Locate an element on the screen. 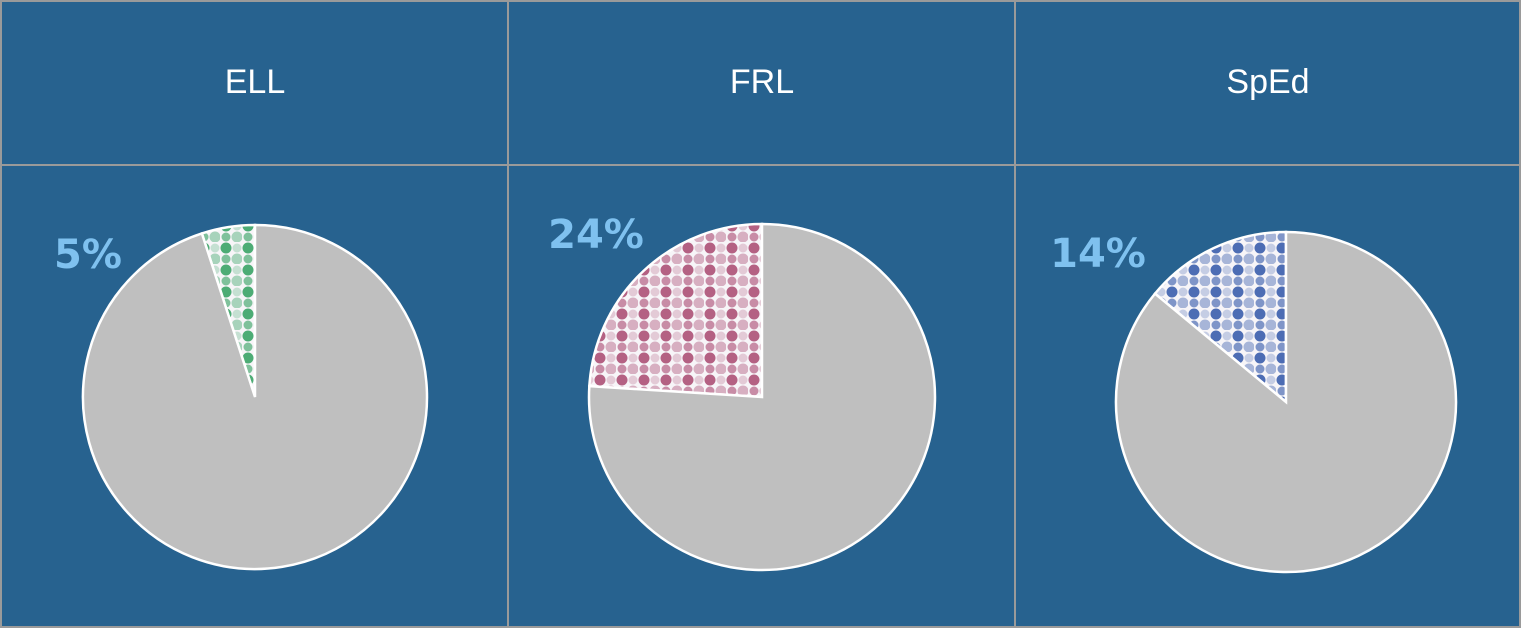 The width and height of the screenshot is (1521, 628). value-label: 14% is located at coordinates (1098, 254).